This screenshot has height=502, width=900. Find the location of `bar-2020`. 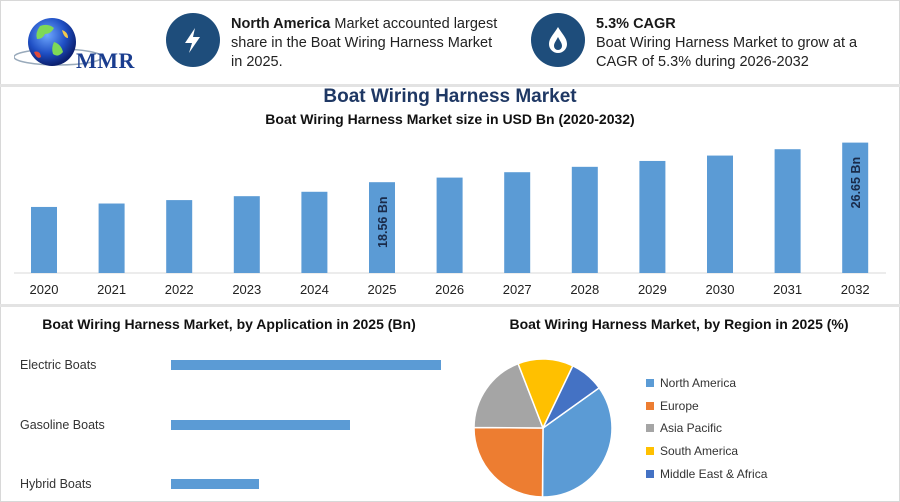

bar-2020 is located at coordinates (44, 239).